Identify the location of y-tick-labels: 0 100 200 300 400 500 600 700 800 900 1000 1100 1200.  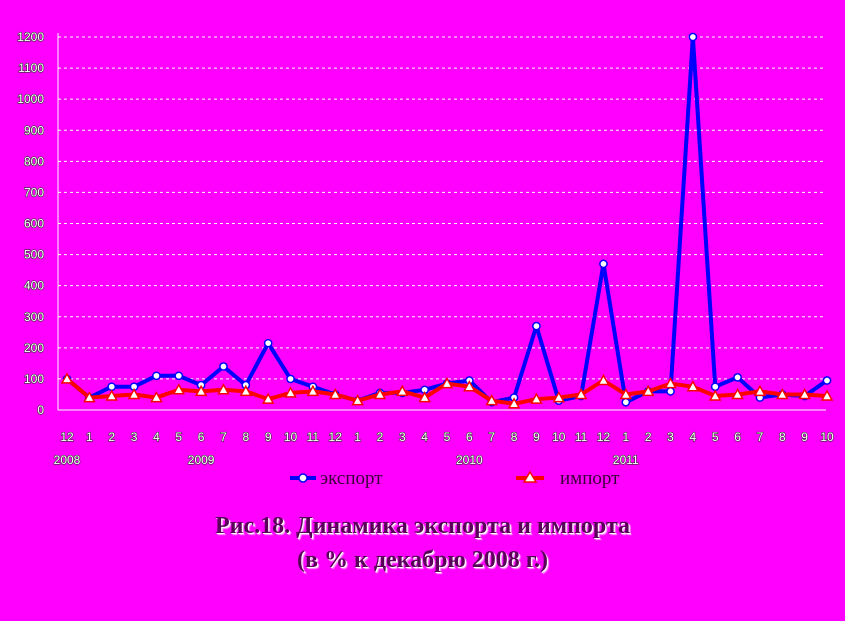
(31, 223).